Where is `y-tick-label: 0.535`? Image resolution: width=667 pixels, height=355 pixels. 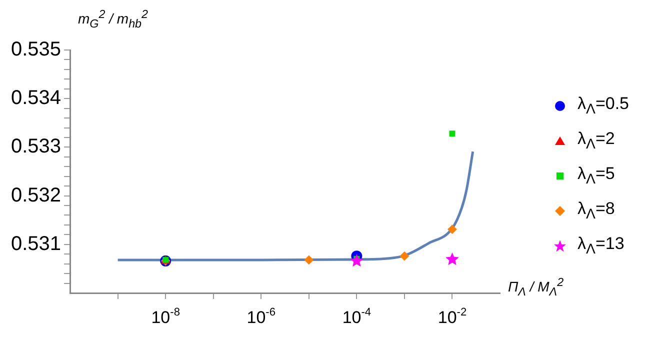 y-tick-label: 0.535 is located at coordinates (36, 49).